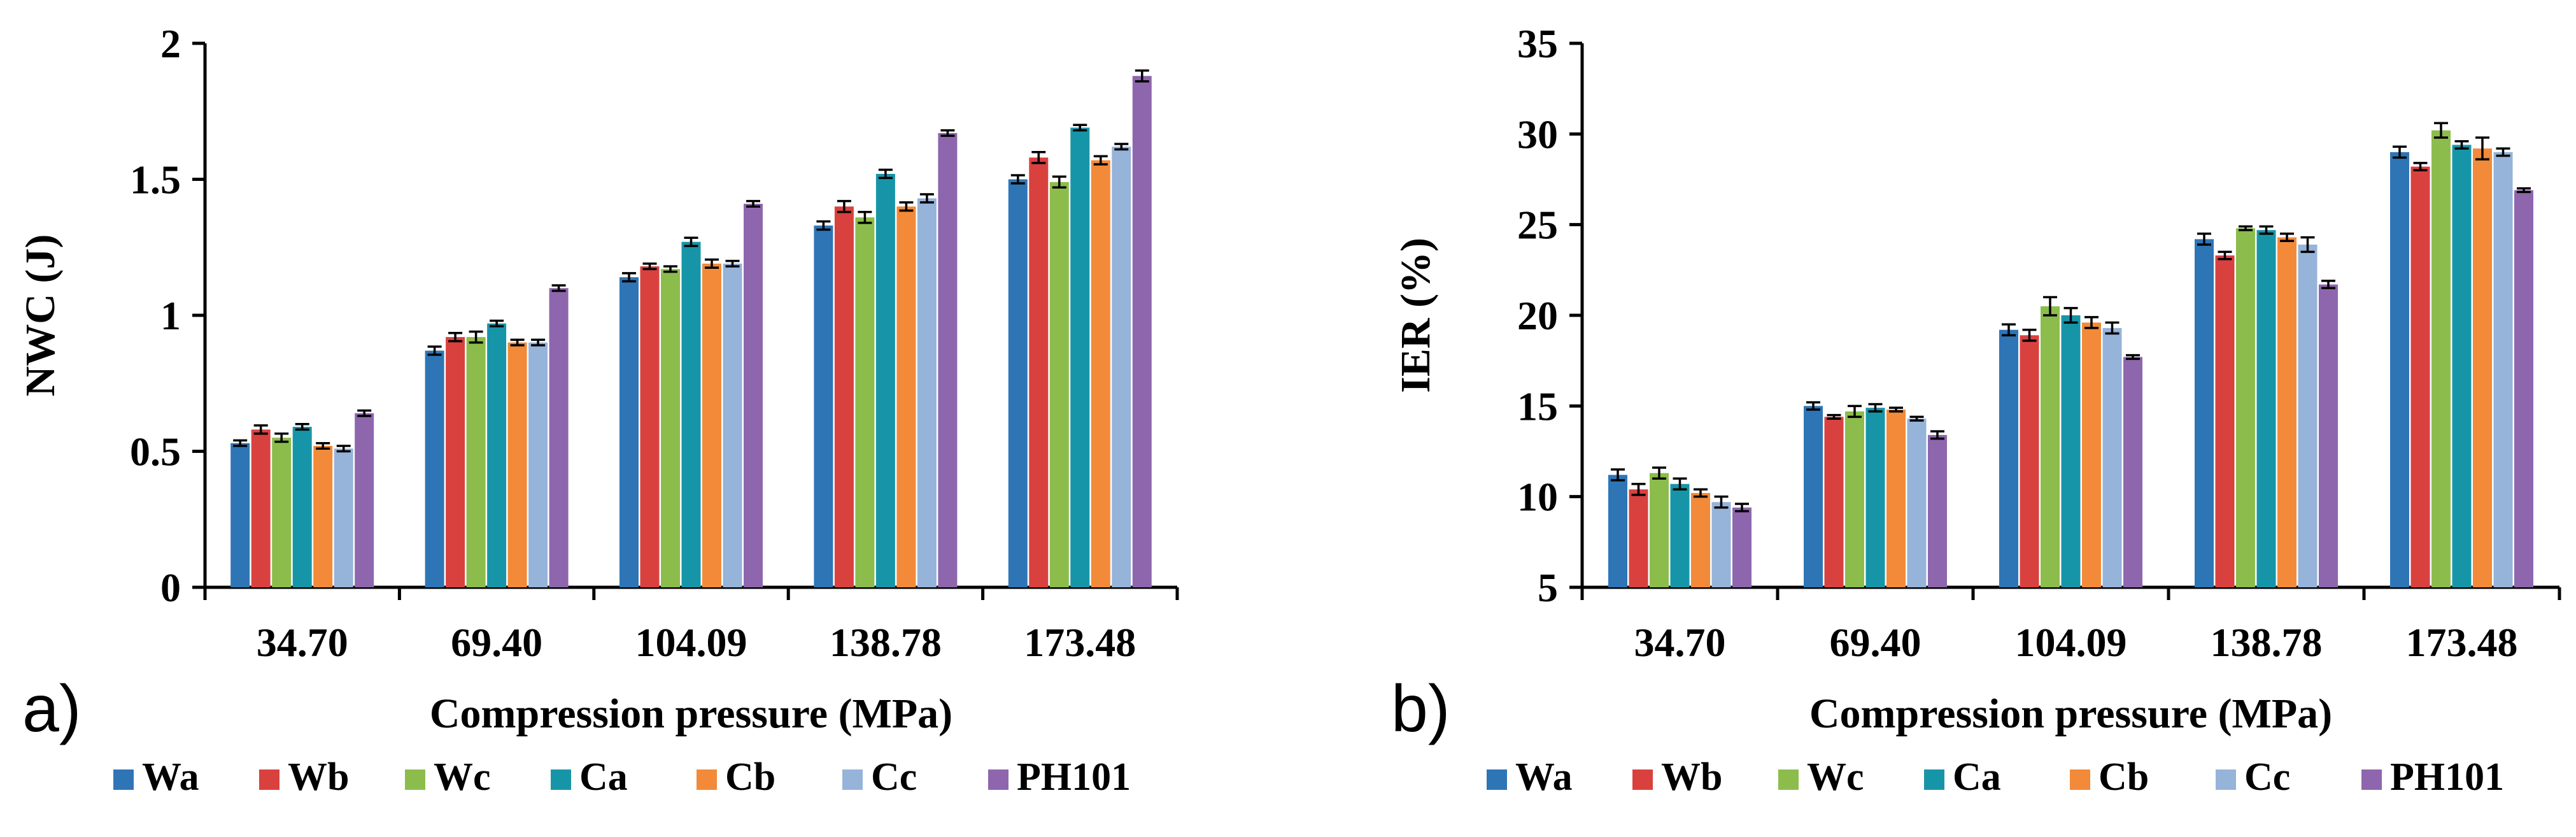 The image size is (2576, 837). Describe the element at coordinates (51, 709) in the screenshot. I see `panel-label: a)` at that location.